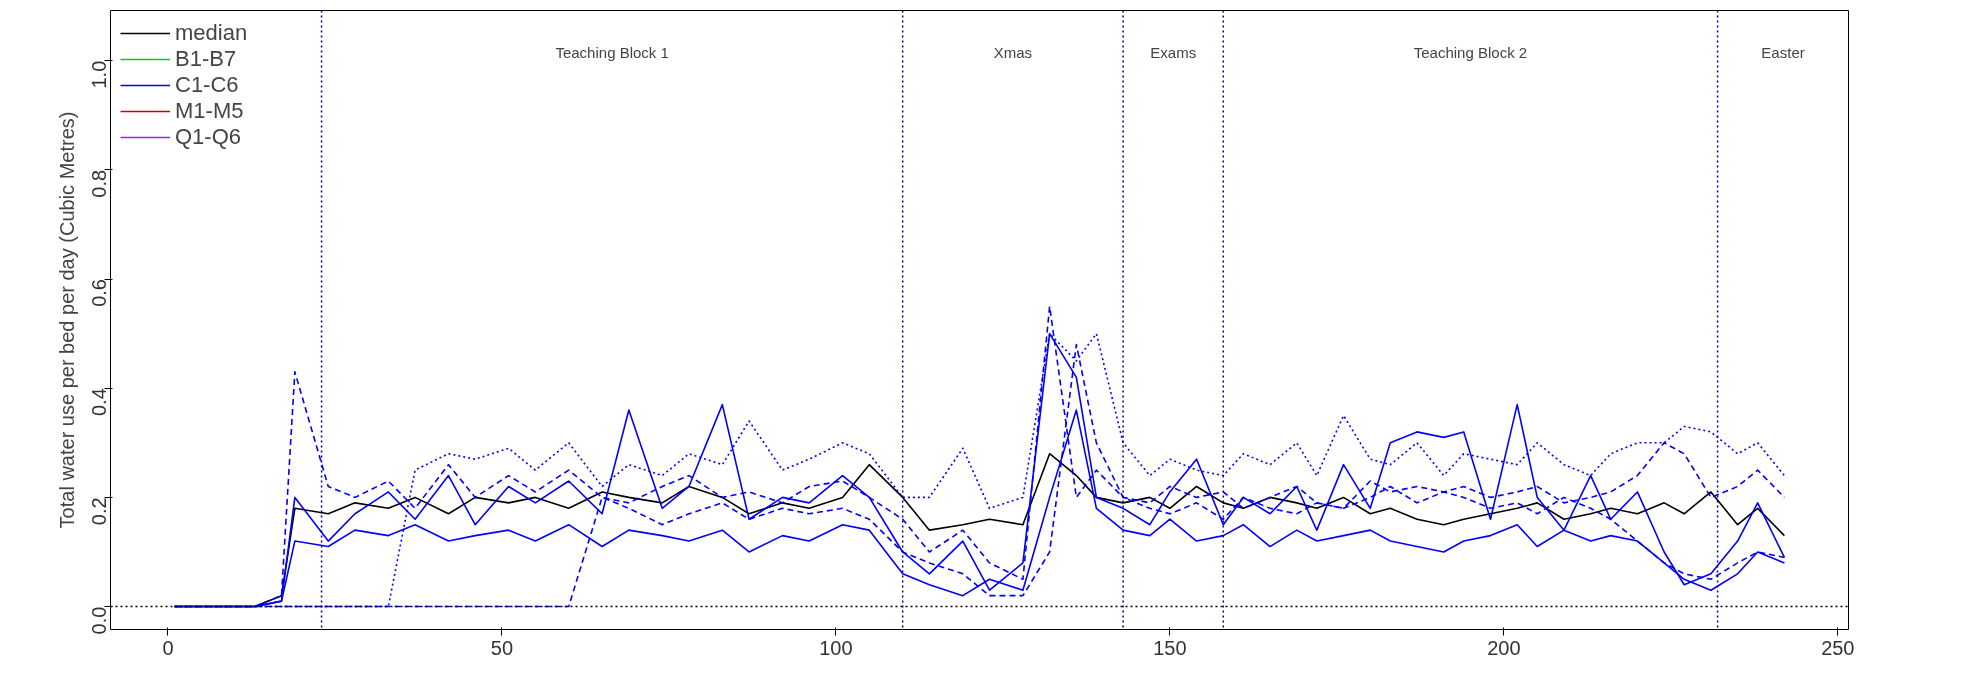  What do you see at coordinates (1470, 52) in the screenshot?
I see `annotation: Teaching Block 2` at bounding box center [1470, 52].